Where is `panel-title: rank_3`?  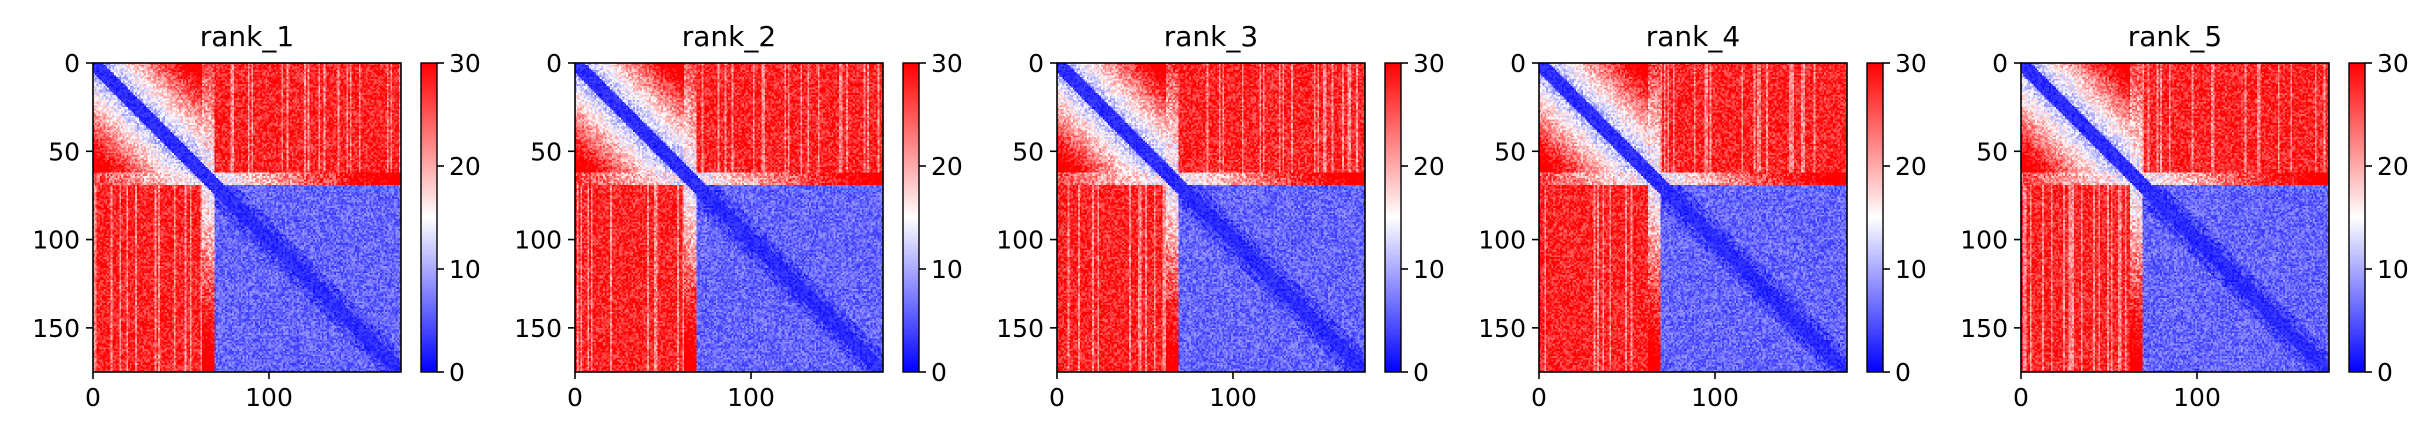 panel-title: rank_3 is located at coordinates (1211, 36).